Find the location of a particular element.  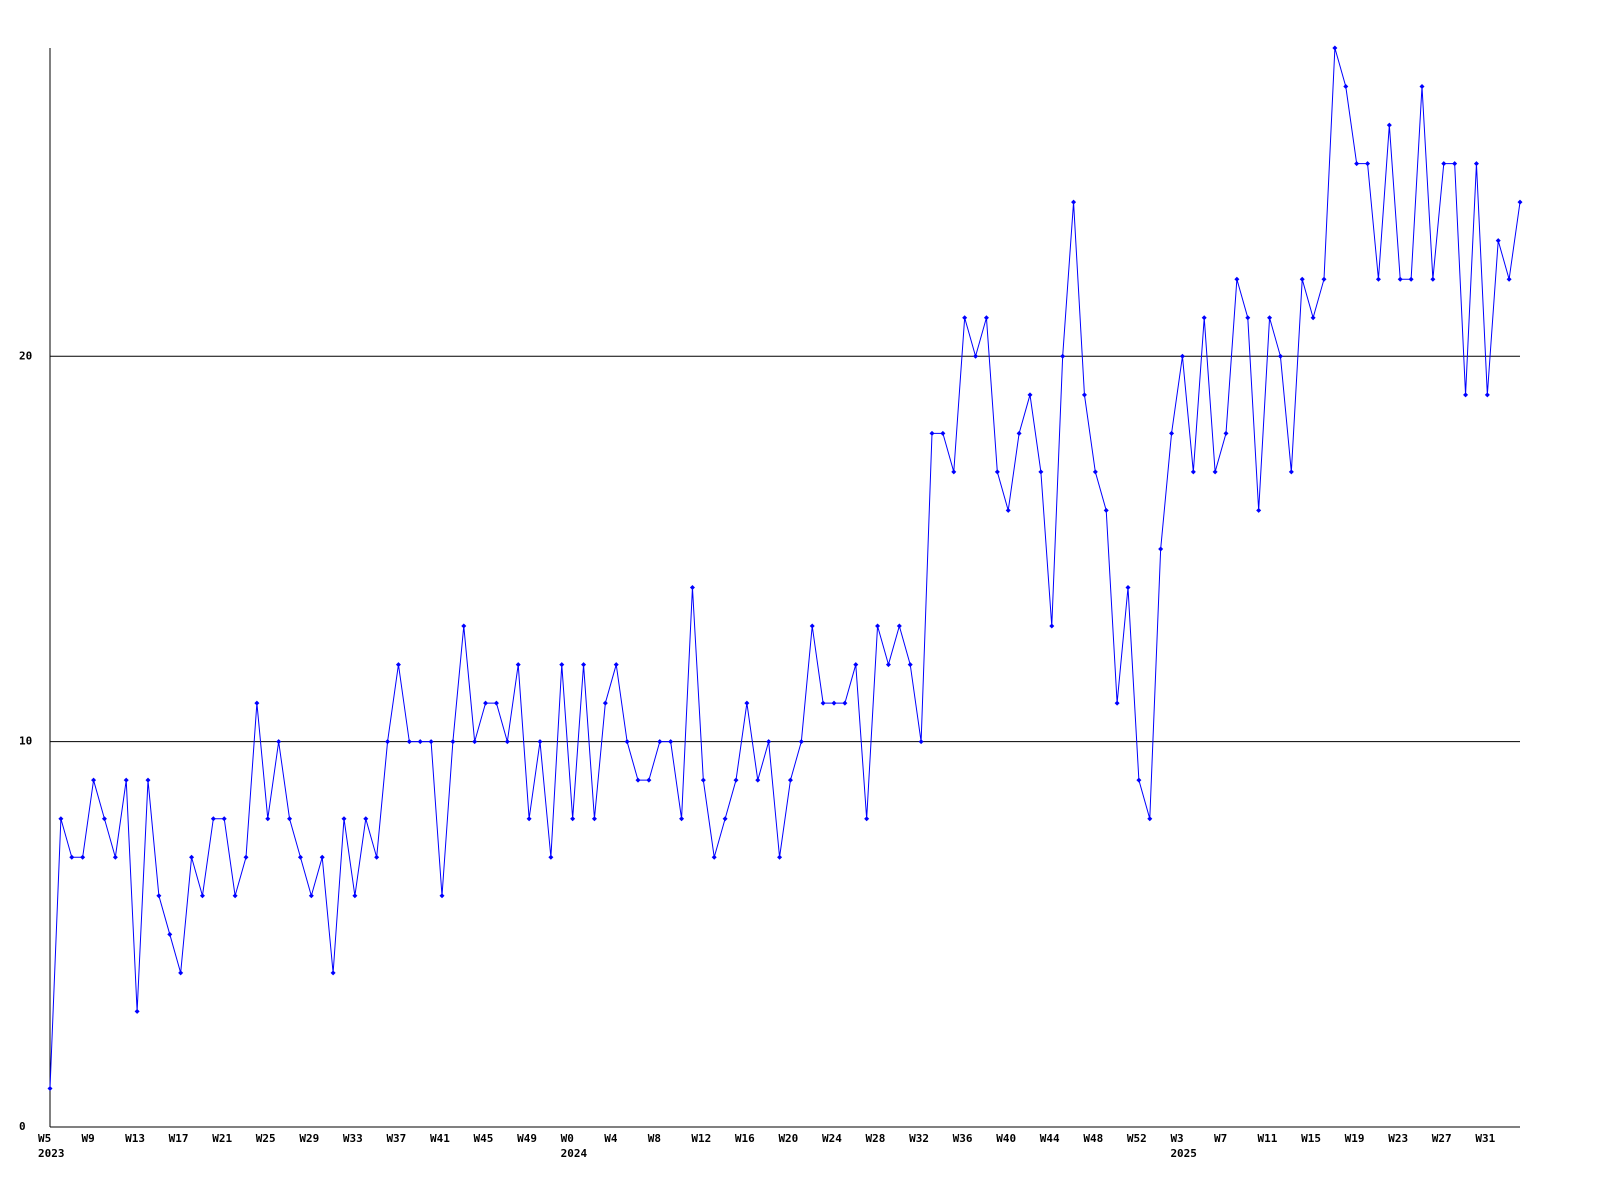

x-tick-label: W5 is located at coordinates (44, 1138).